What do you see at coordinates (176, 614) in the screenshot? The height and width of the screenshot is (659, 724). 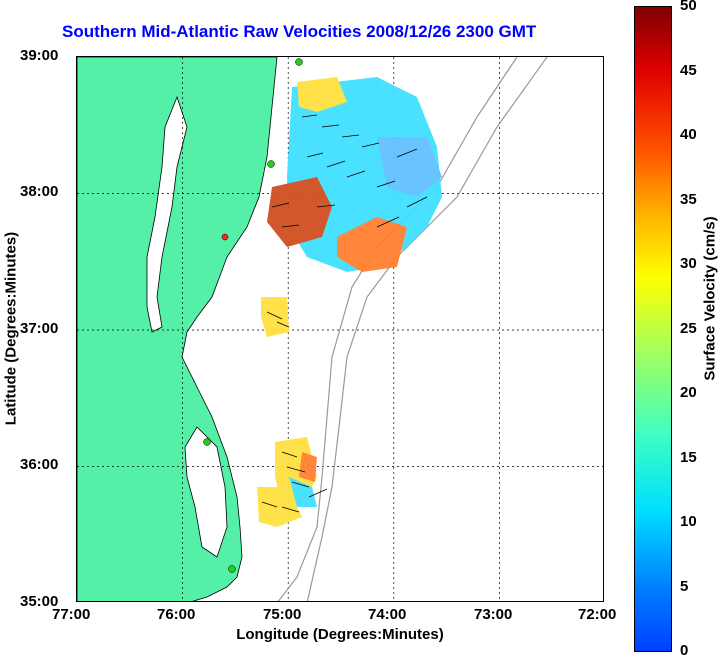 I see `x-tick: 76:00` at bounding box center [176, 614].